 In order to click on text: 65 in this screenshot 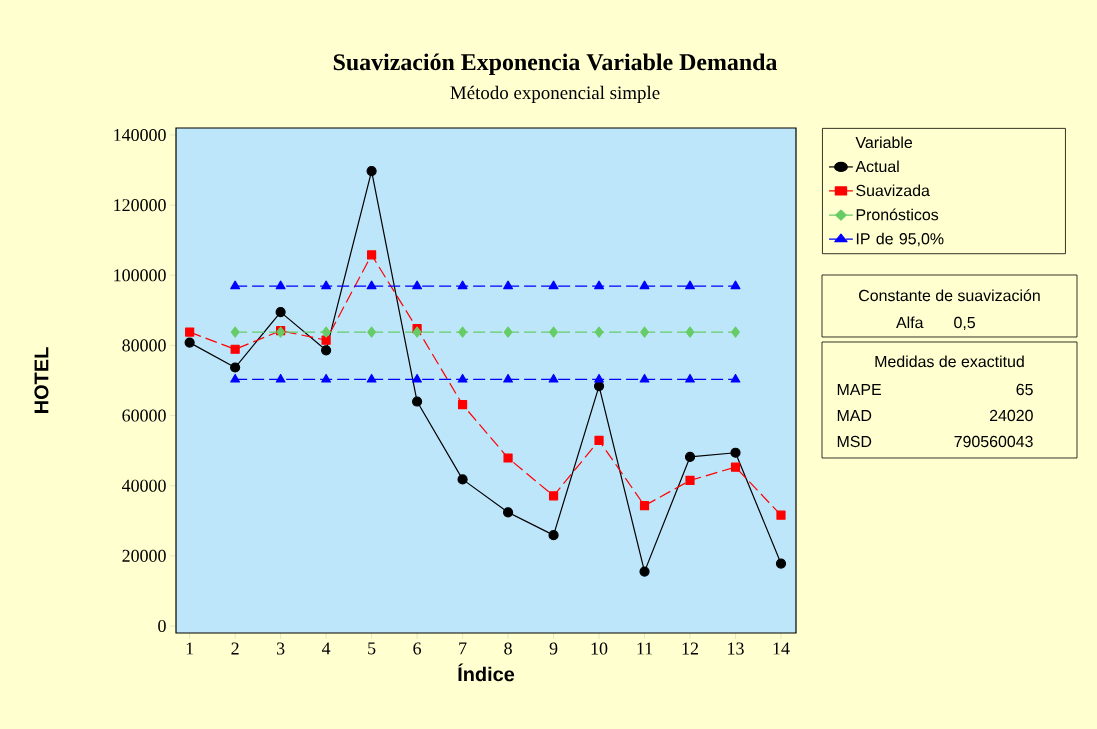, I will do `click(1024, 389)`.